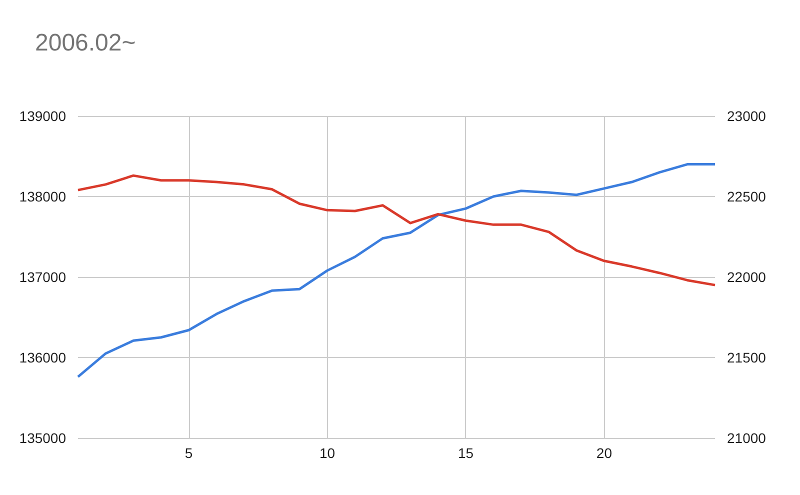  What do you see at coordinates (42, 196) in the screenshot?
I see `y-tick-label: 138000` at bounding box center [42, 196].